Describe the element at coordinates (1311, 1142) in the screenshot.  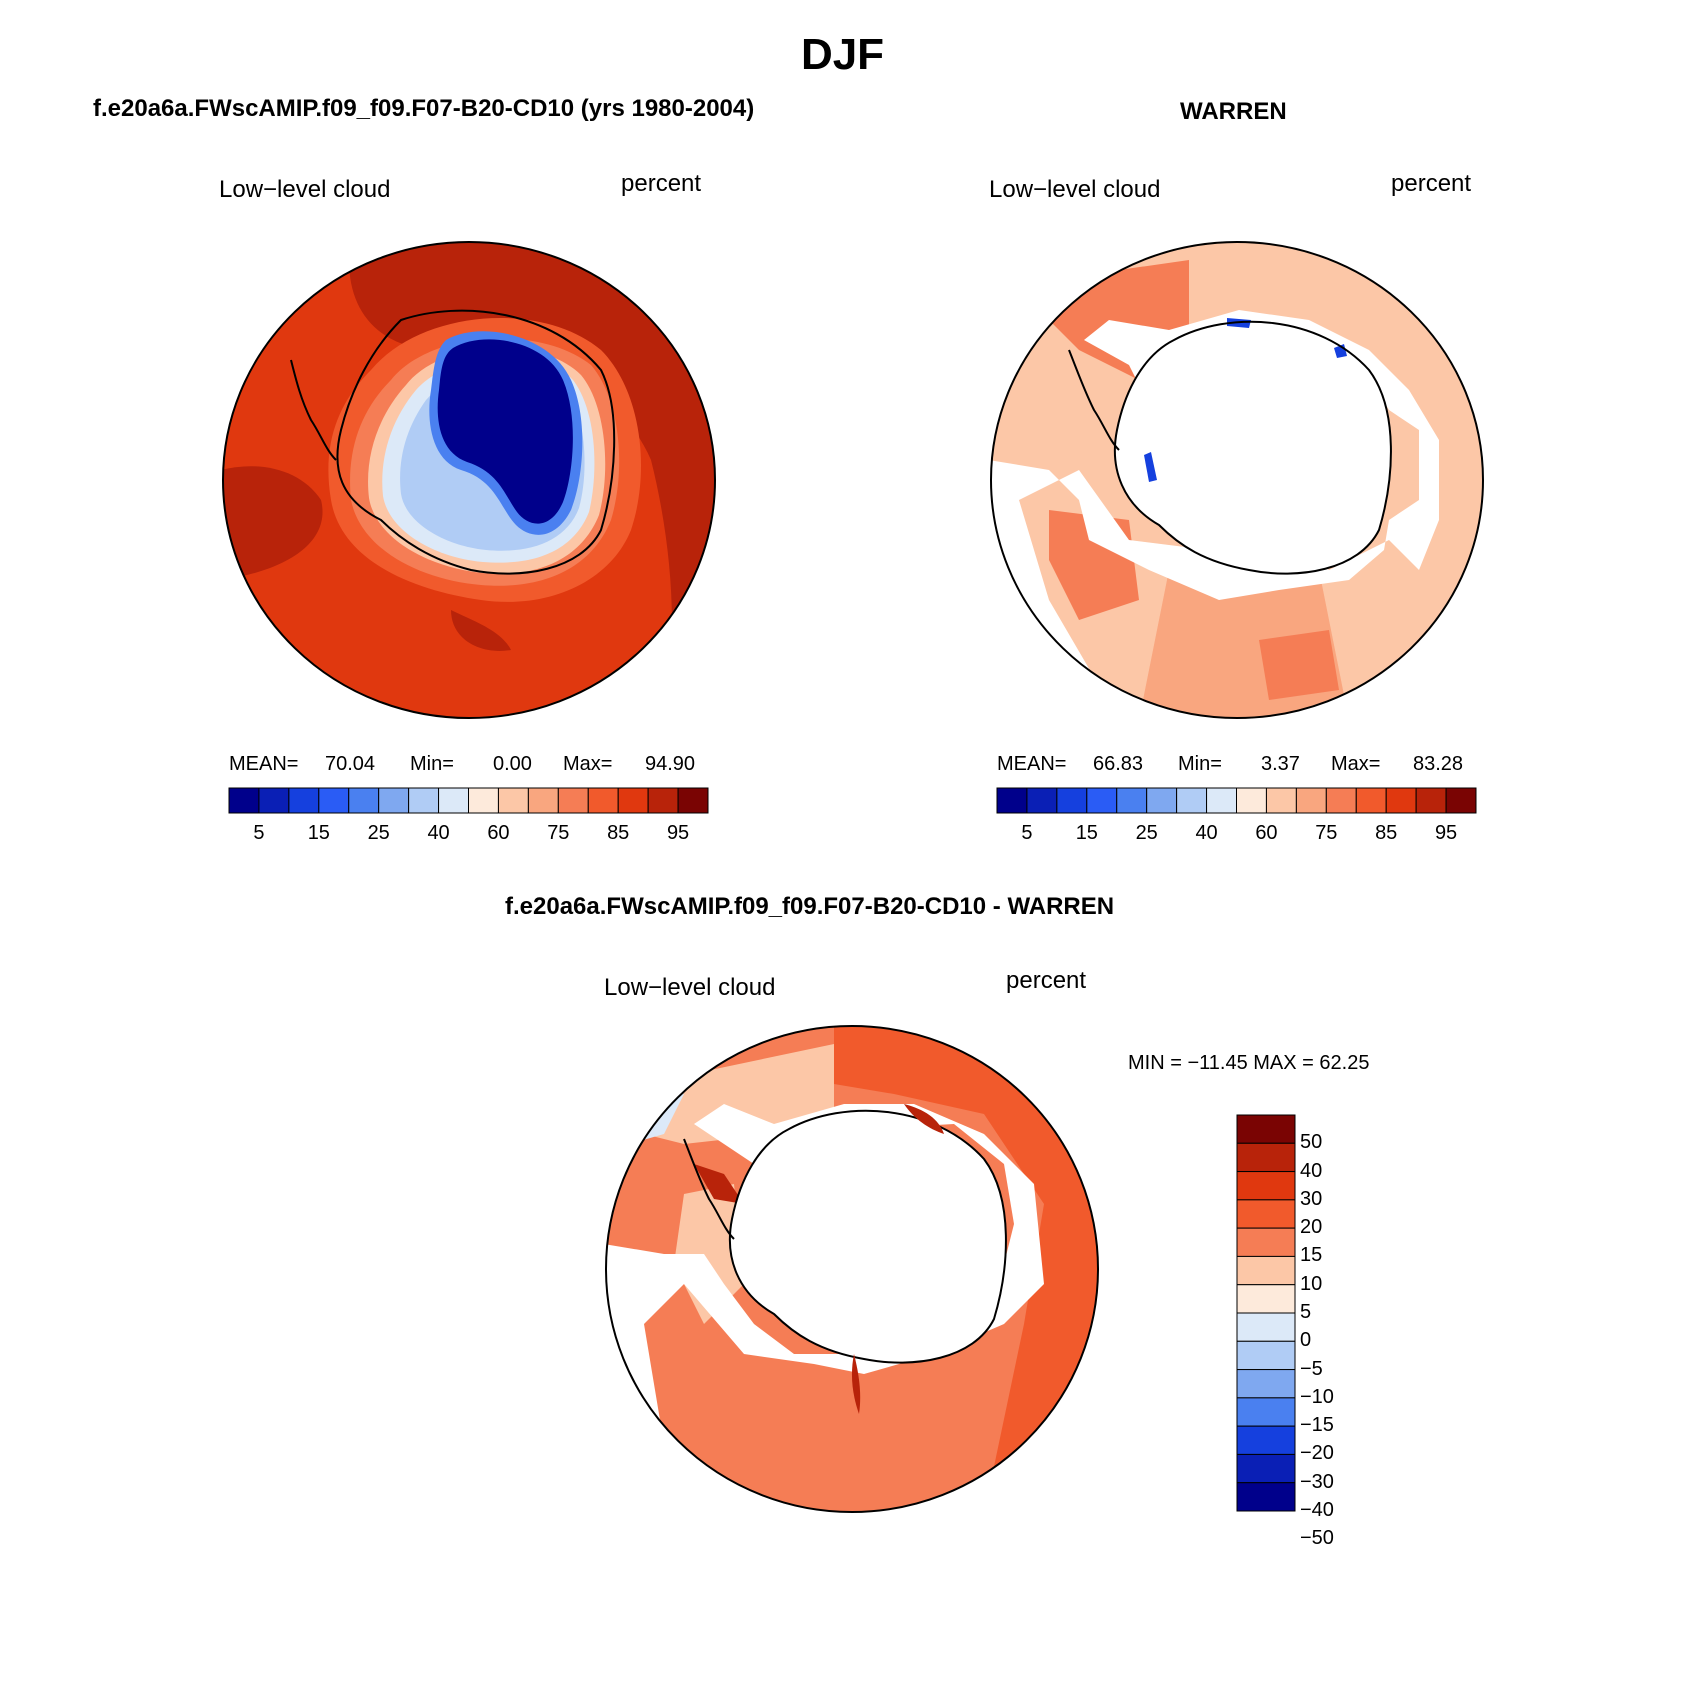
I see `diff-colorbar-label: 50` at that location.